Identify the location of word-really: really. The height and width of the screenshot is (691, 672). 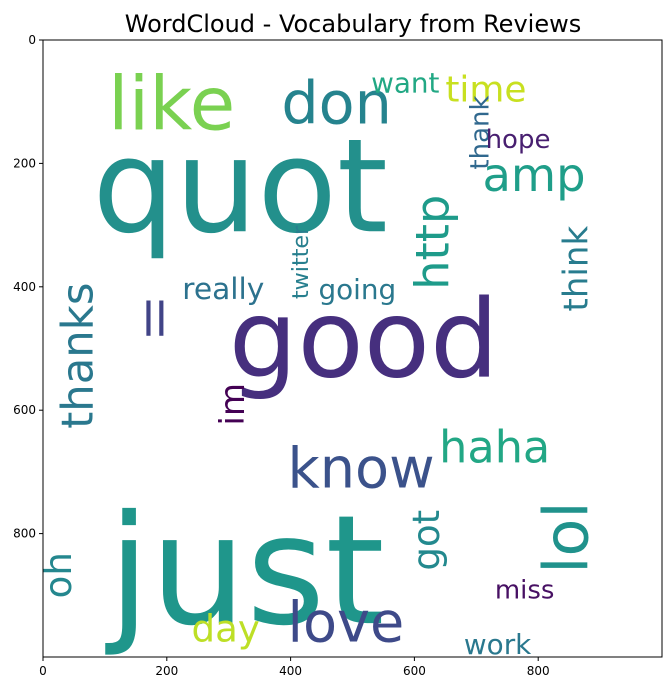
(223, 289).